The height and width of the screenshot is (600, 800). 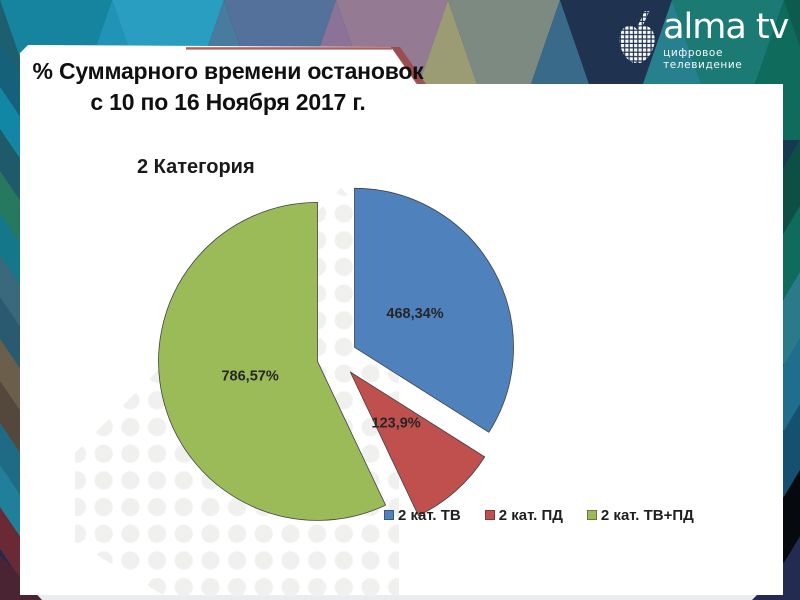 What do you see at coordinates (429, 515) in the screenshot?
I see `legend-label: 2 кат. ТВ` at bounding box center [429, 515].